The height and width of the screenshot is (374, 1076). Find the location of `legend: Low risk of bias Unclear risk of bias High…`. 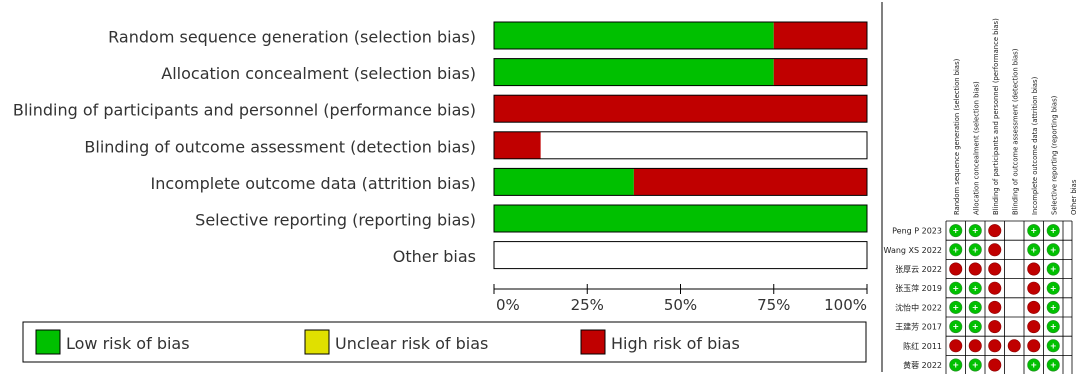

legend: Low risk of bias Unclear risk of bias High… is located at coordinates (444, 342).